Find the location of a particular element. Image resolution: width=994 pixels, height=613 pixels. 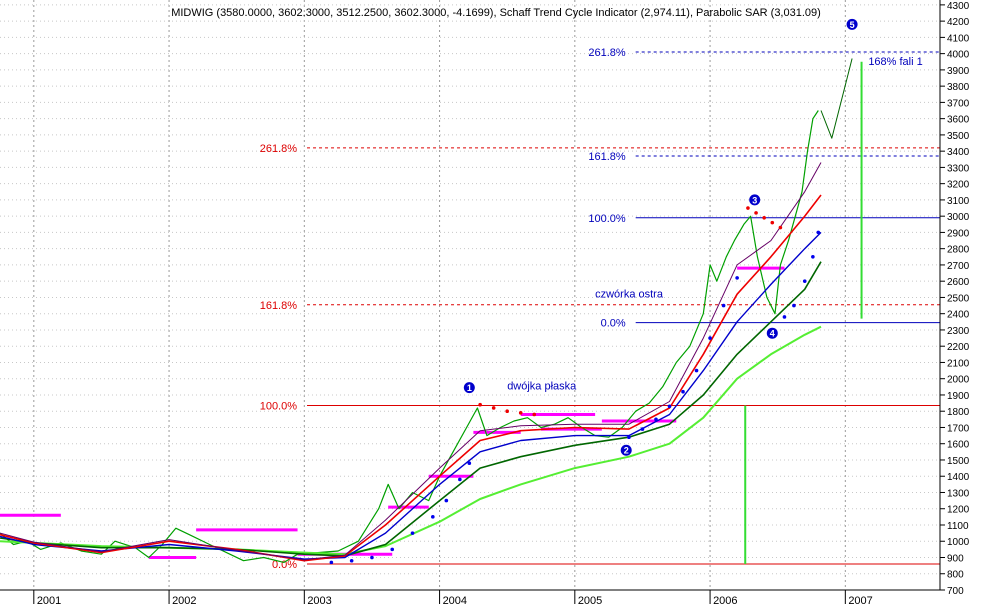

y-tick-label: 2000 is located at coordinates (958, 380).